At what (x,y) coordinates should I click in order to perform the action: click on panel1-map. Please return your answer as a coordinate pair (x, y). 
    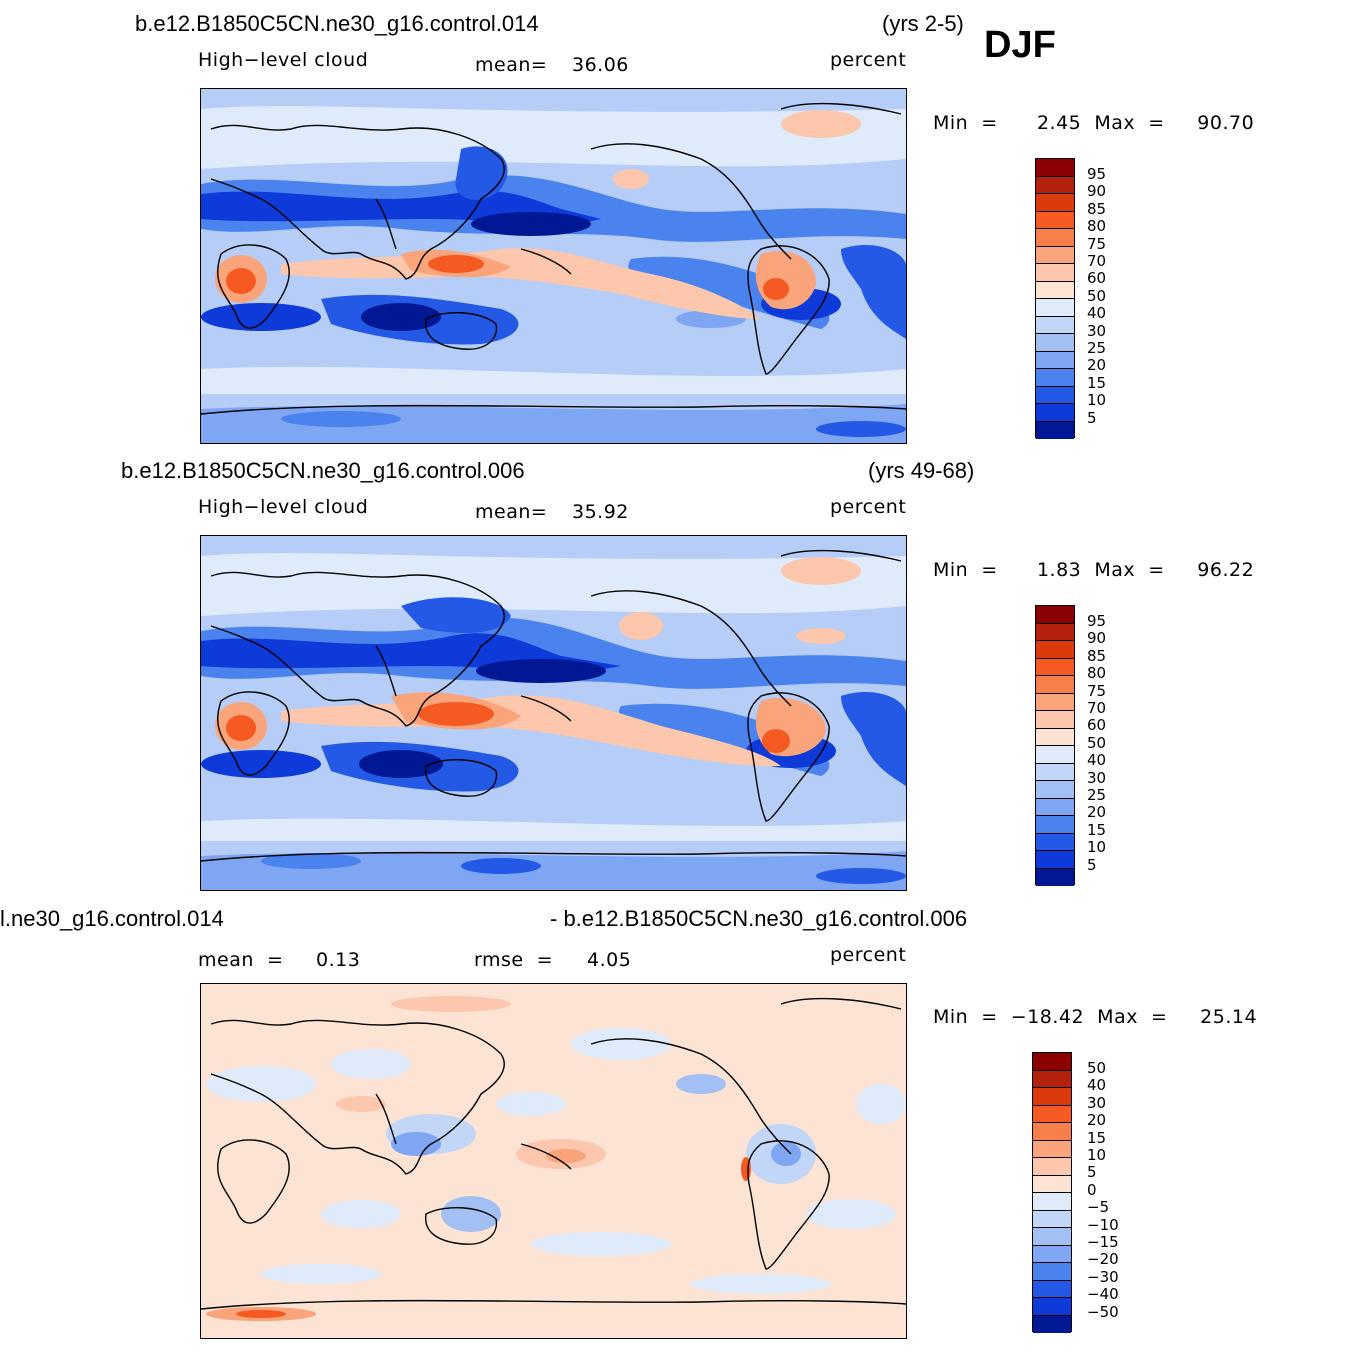
    Looking at the image, I should click on (553, 266).